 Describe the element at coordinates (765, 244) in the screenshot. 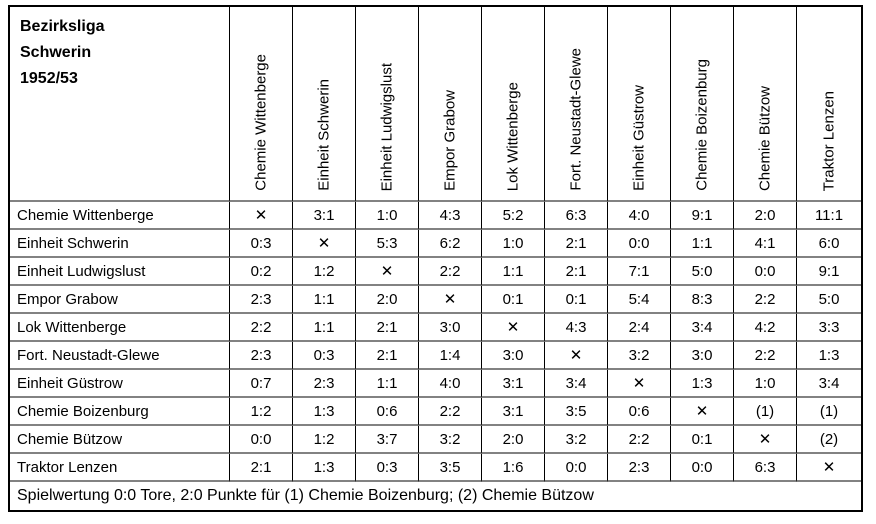

I see `result-cell: 4:1` at that location.